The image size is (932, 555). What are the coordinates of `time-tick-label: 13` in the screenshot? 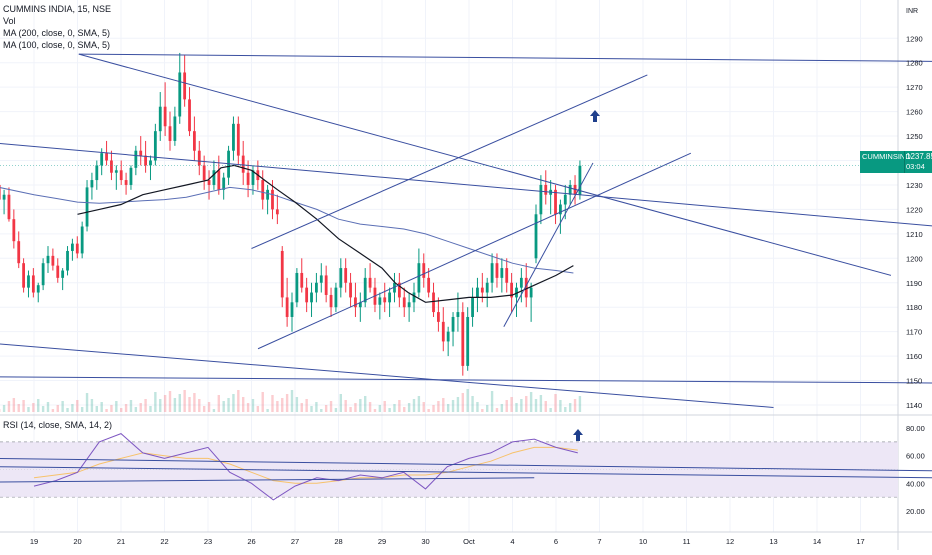 It's located at (773, 541).